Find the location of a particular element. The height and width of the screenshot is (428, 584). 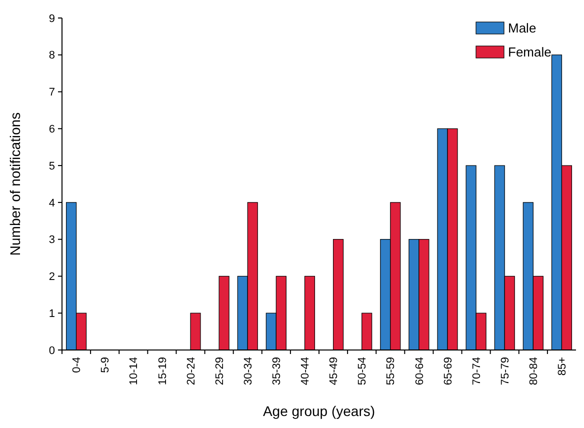

y-tick-label: 9 is located at coordinates (51, 18).